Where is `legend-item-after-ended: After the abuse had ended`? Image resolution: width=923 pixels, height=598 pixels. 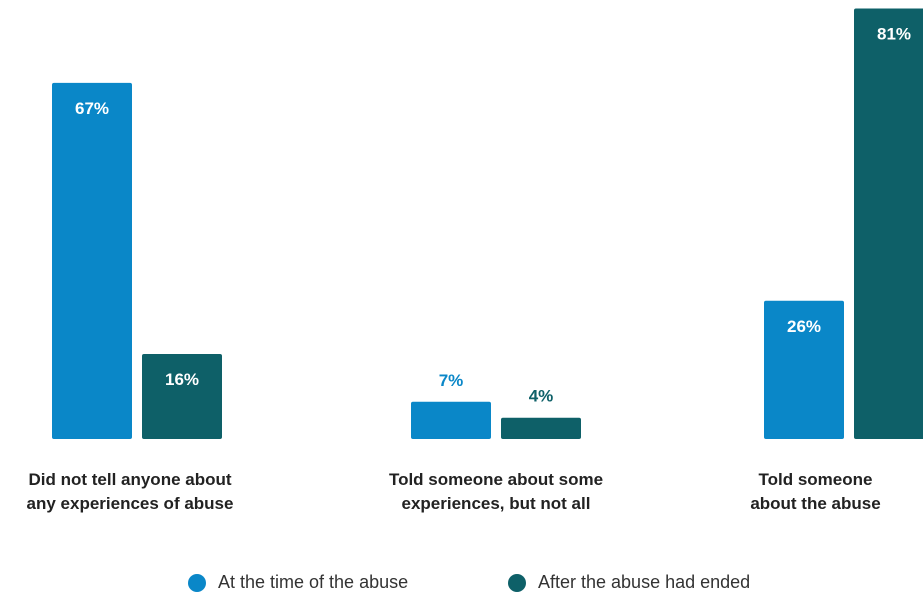
legend-item-after-ended: After the abuse had ended is located at coordinates (629, 582).